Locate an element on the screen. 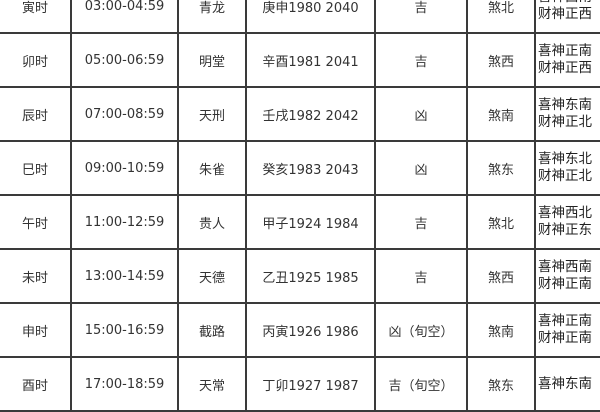  ganzhi-year-cell: 壬戌1982 2042 is located at coordinates (310, 114).